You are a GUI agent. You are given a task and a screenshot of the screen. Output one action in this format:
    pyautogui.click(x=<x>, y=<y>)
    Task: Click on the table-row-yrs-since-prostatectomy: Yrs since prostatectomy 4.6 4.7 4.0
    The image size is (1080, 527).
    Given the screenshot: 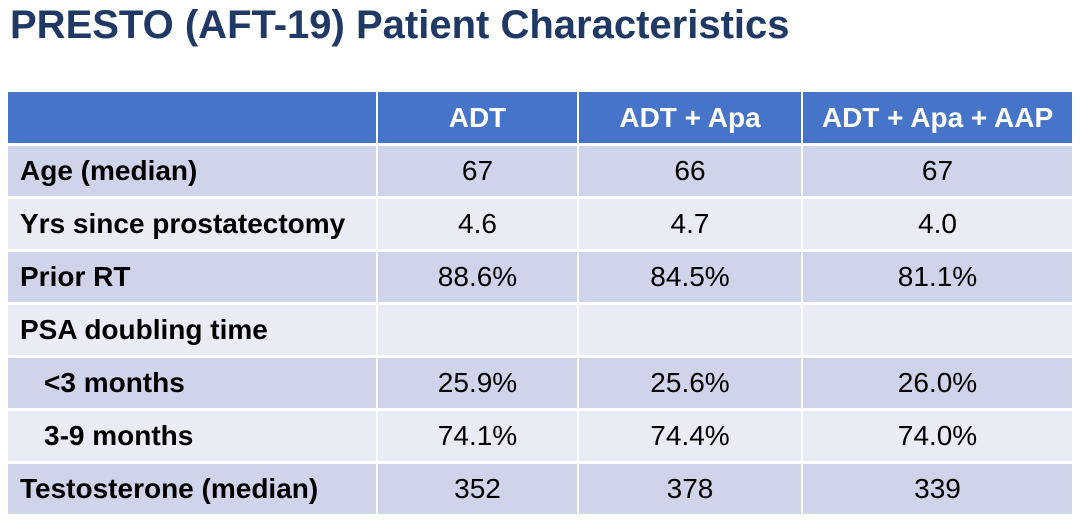 What is the action you would take?
    pyautogui.click(x=540, y=224)
    